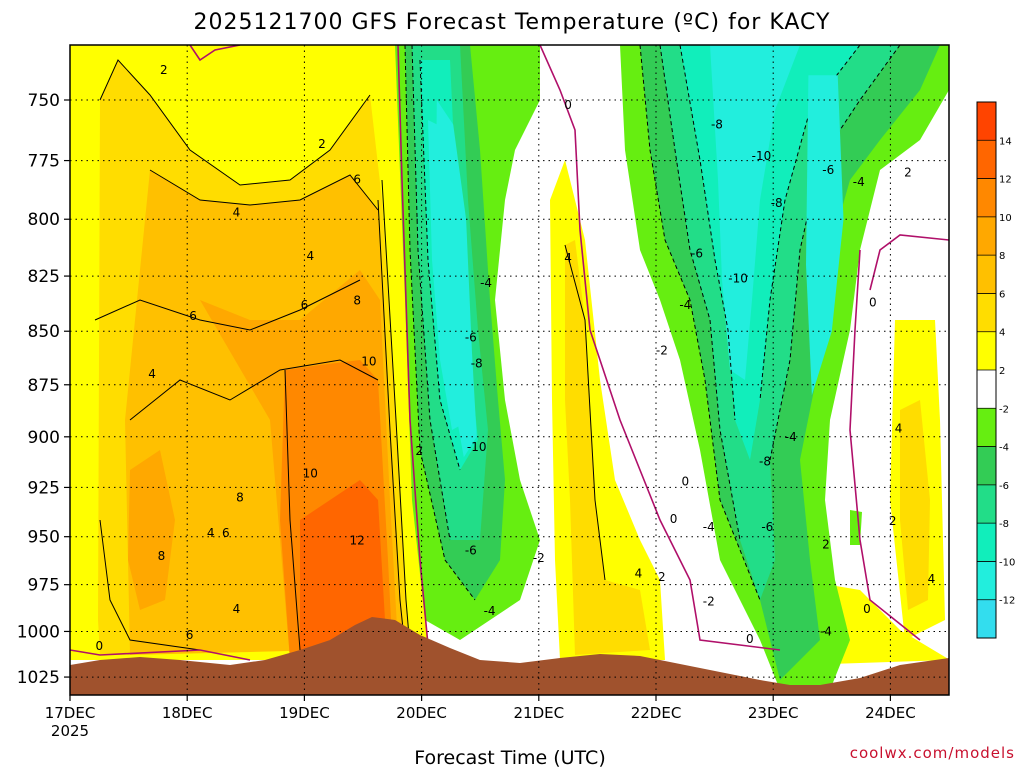 This screenshot has width=1024, height=768. What do you see at coordinates (932, 753) in the screenshot?
I see `credit-text: coolwx.com/models` at bounding box center [932, 753].